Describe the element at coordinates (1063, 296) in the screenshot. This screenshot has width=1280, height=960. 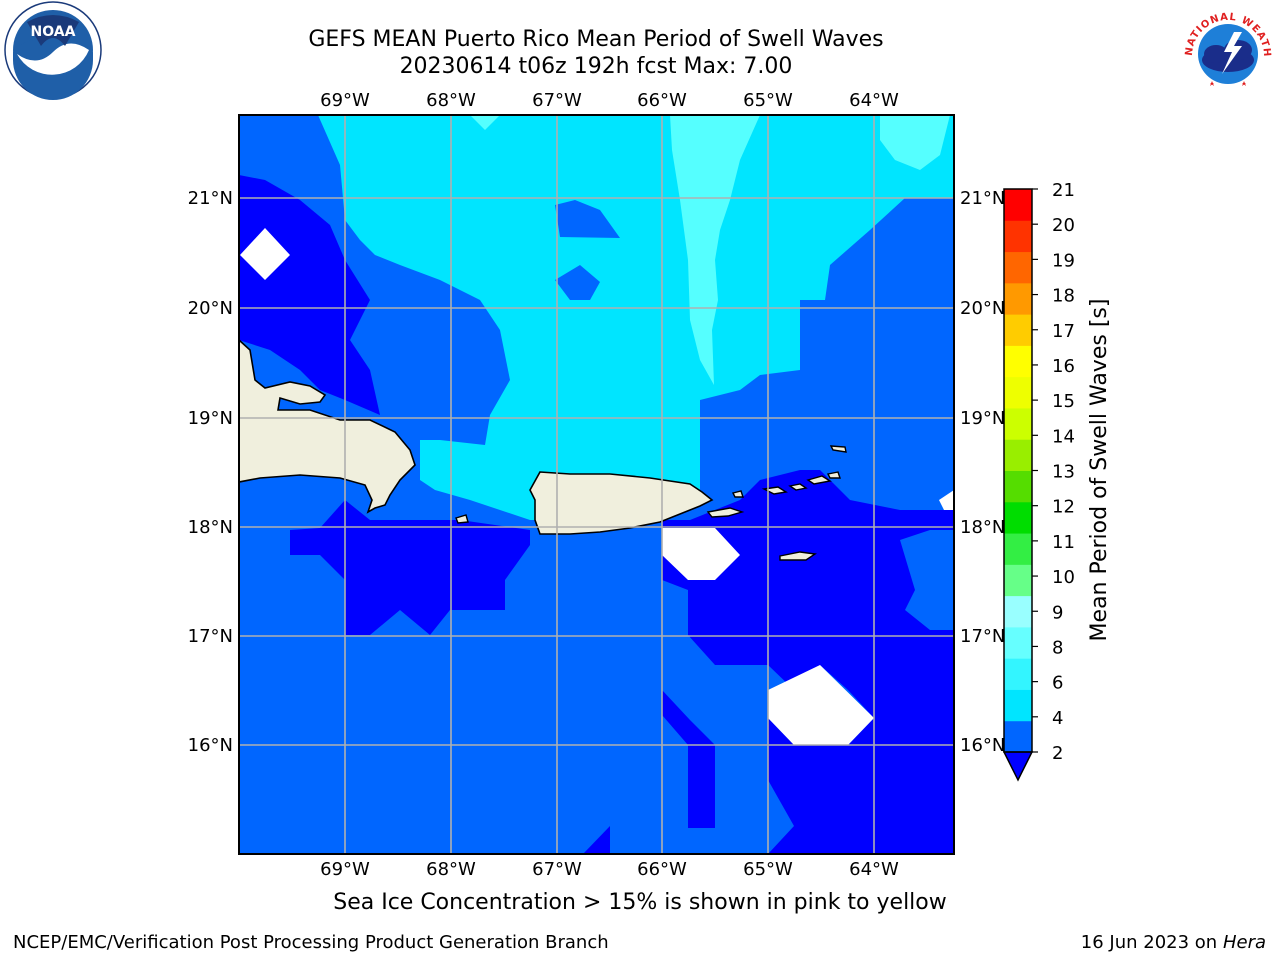
I see `colorbar-tick-label: 18` at that location.